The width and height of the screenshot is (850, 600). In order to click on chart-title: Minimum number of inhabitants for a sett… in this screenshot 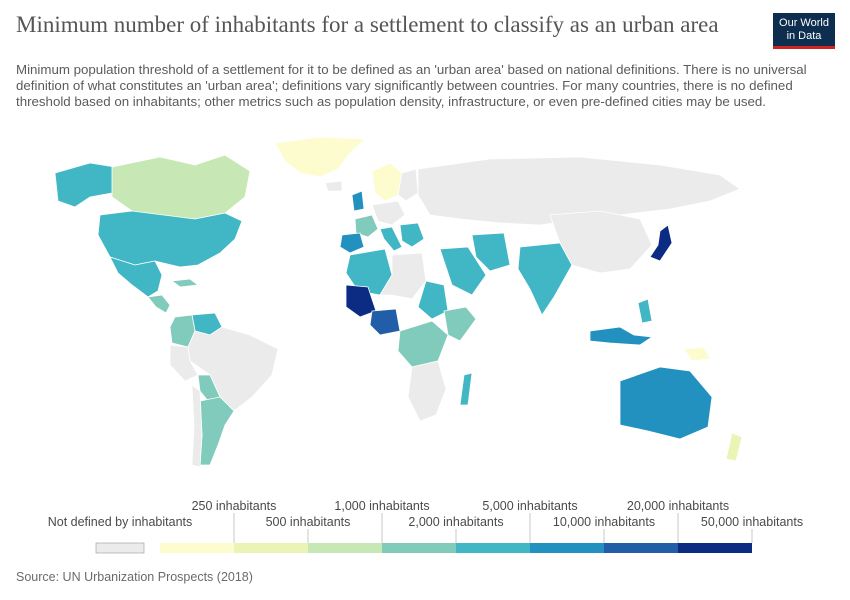, I will do `click(367, 24)`.